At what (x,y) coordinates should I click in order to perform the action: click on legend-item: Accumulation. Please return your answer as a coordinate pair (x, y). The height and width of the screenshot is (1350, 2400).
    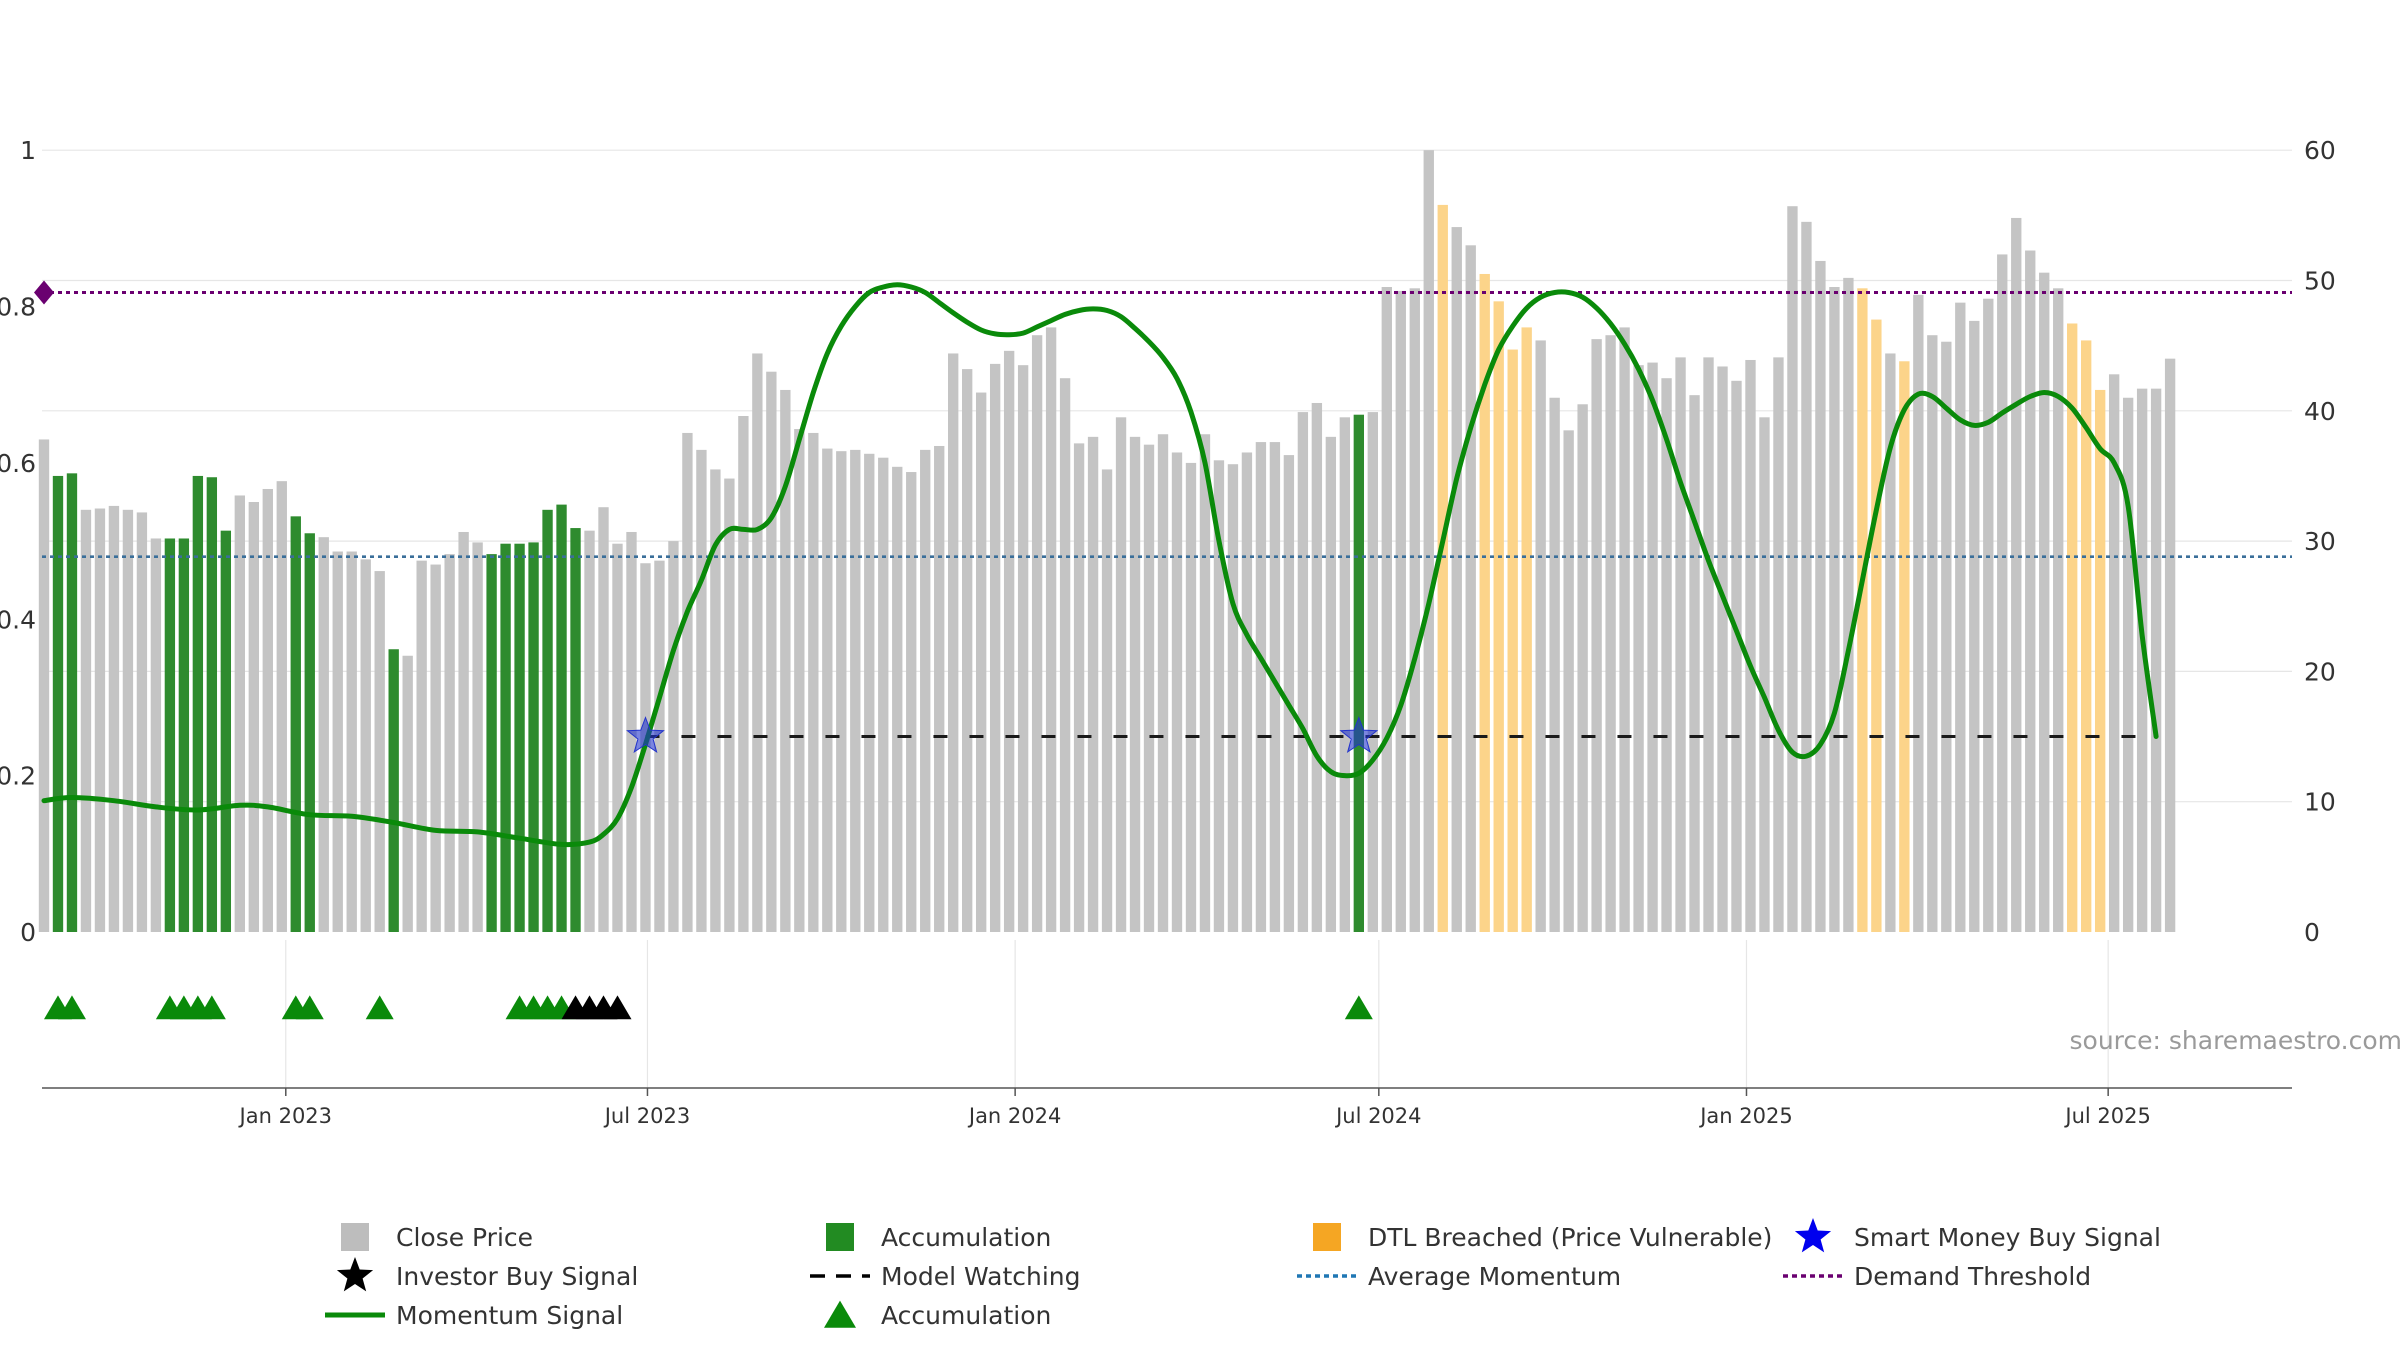
    Looking at the image, I should click on (937, 1315).